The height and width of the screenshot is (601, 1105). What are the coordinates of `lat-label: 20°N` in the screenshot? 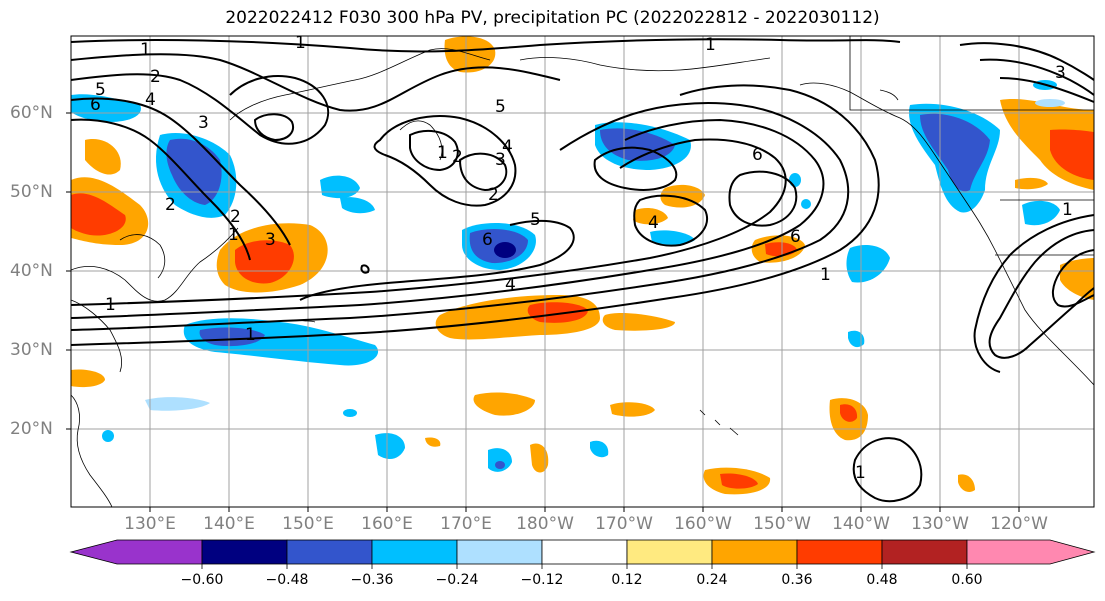 It's located at (31, 429).